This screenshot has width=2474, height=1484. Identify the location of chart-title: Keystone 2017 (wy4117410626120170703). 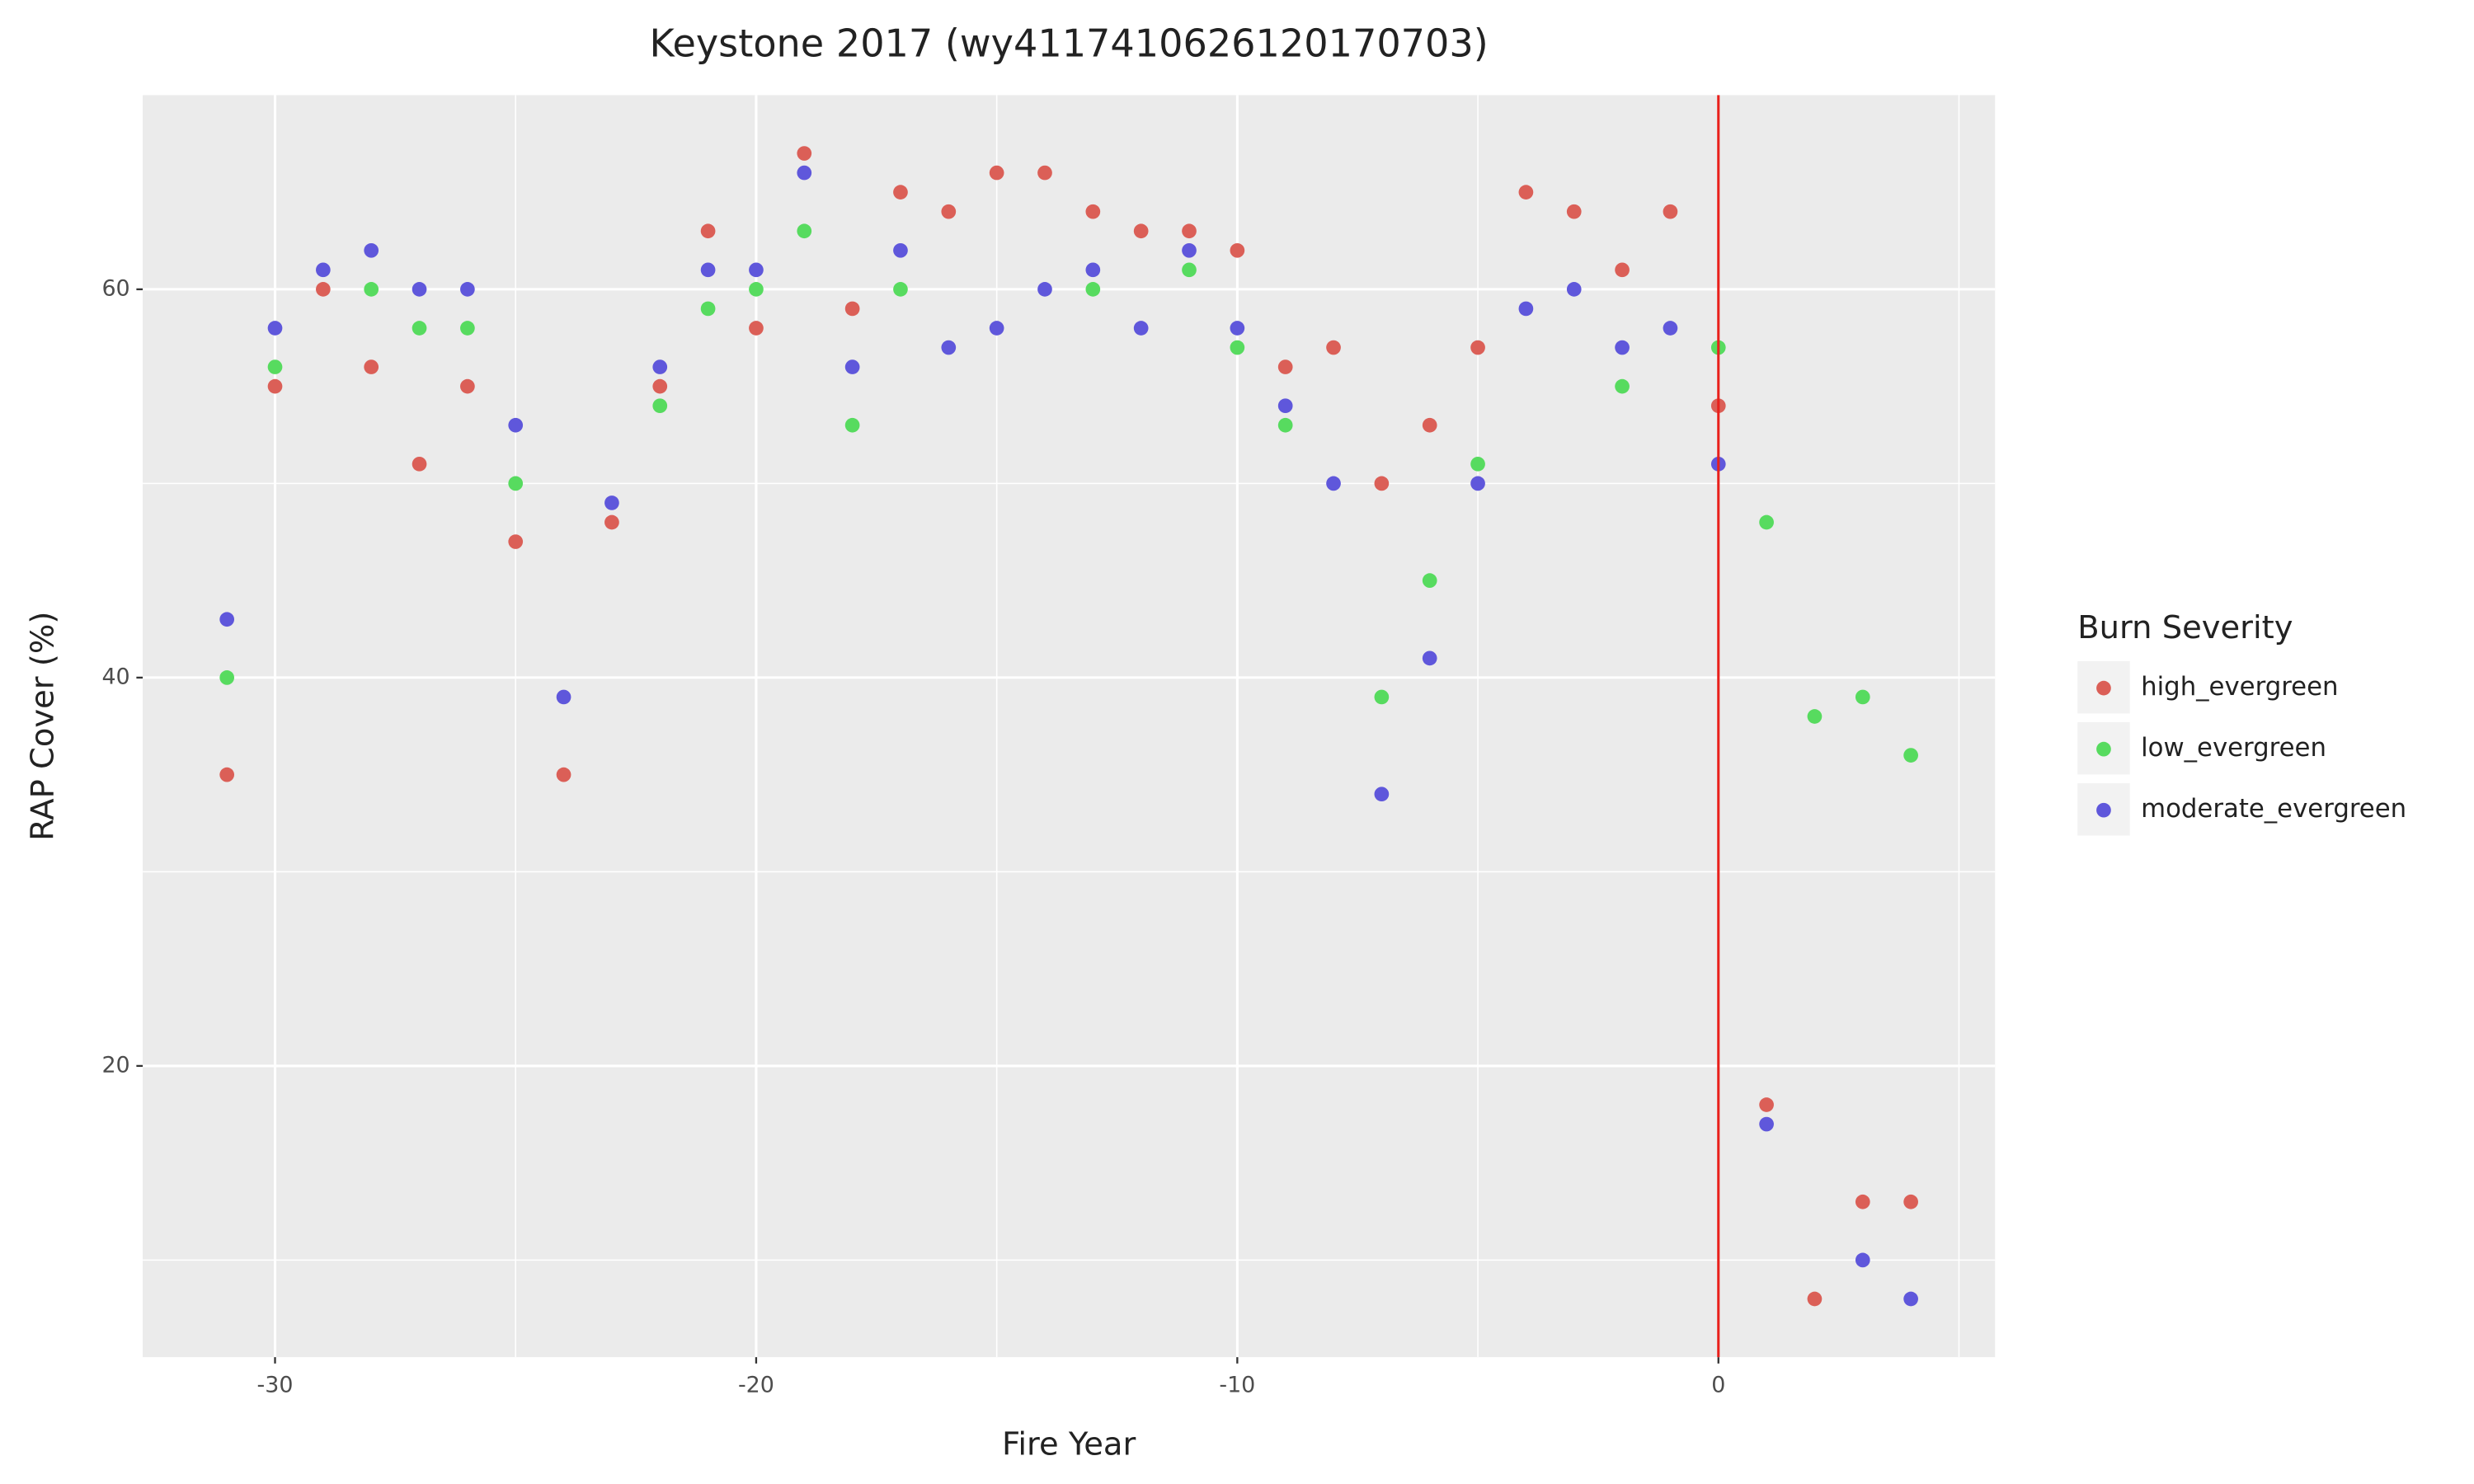
(1069, 43).